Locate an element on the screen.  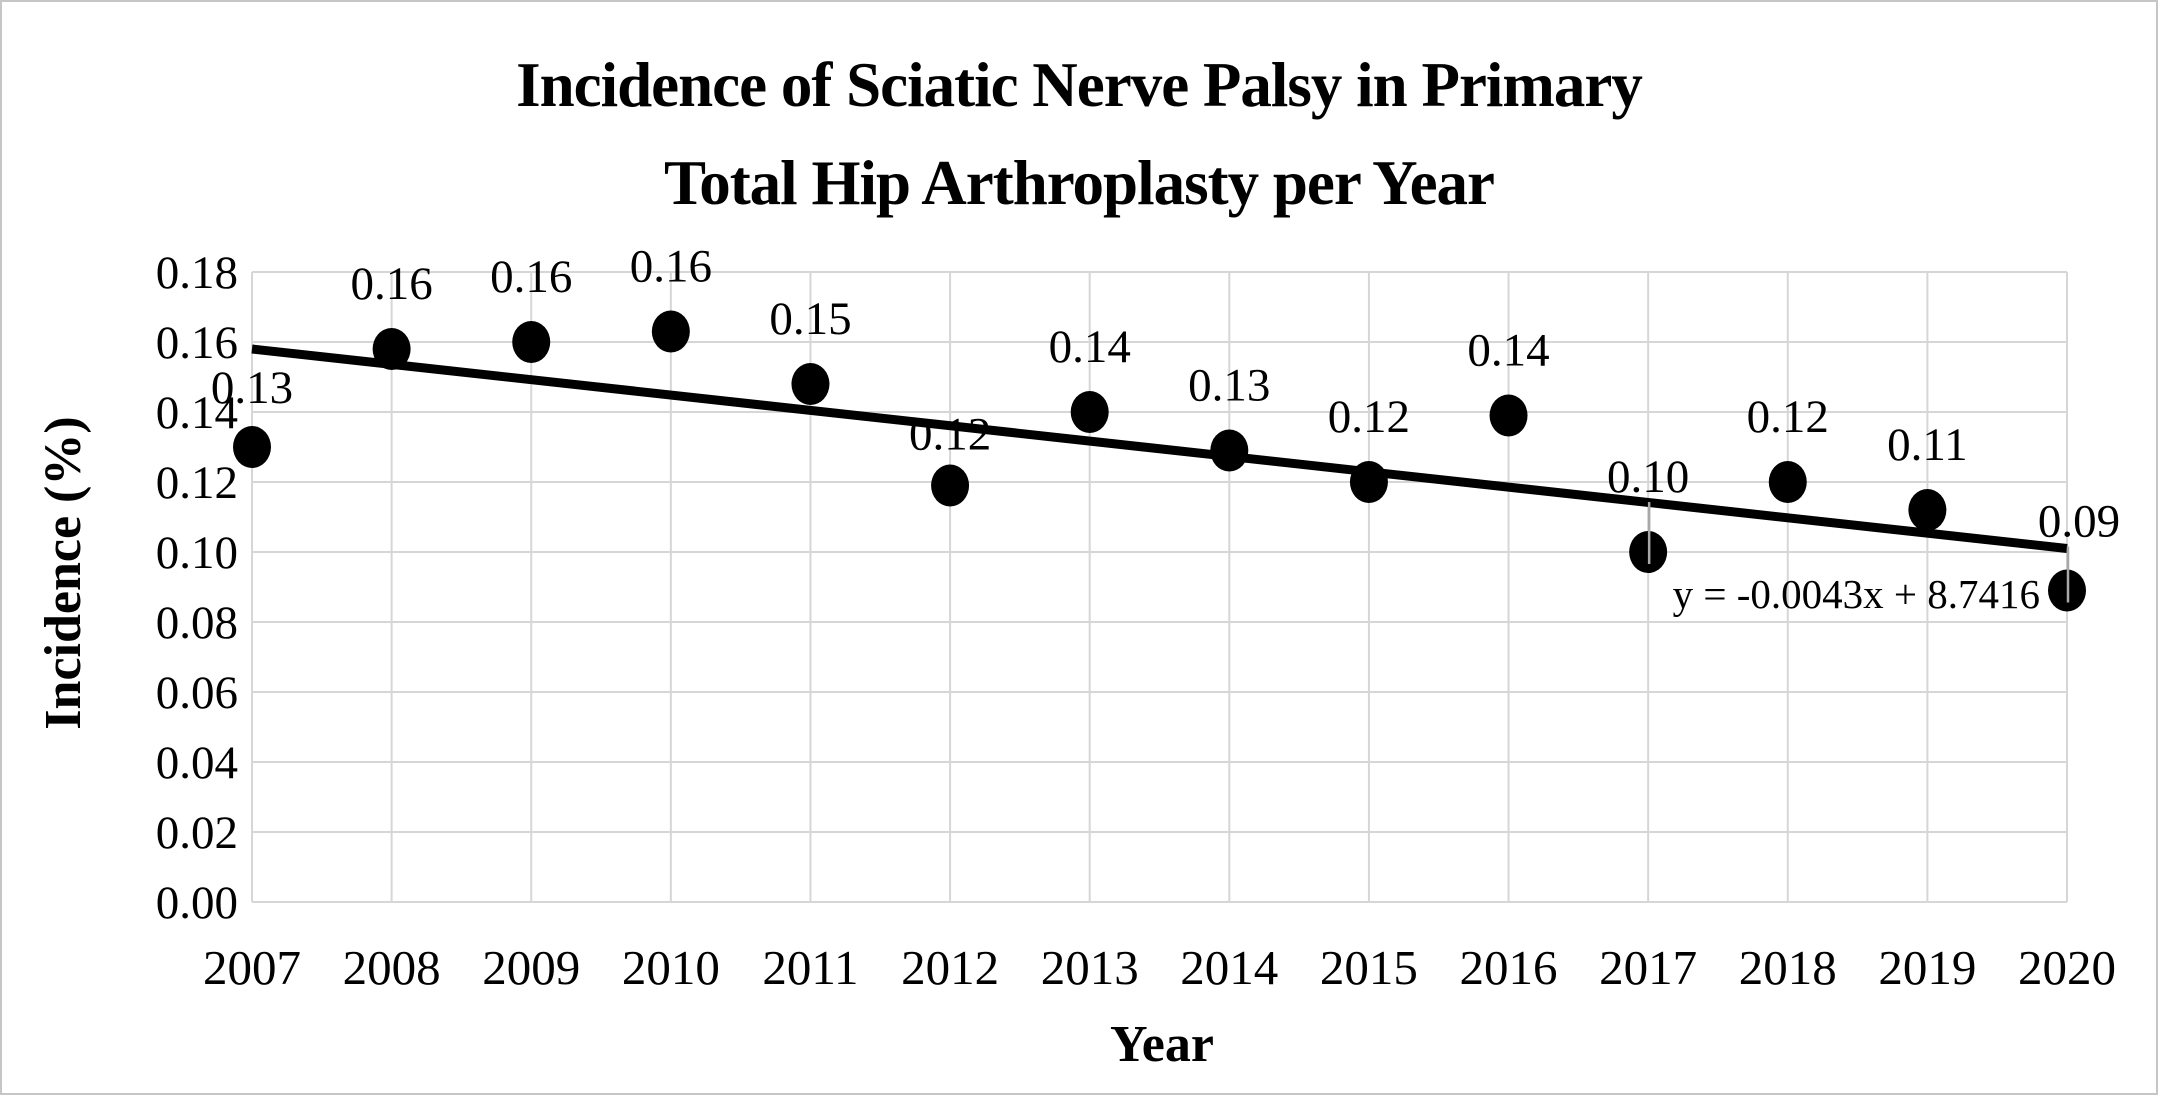
y-tick-label: 0.06 is located at coordinates (197, 693).